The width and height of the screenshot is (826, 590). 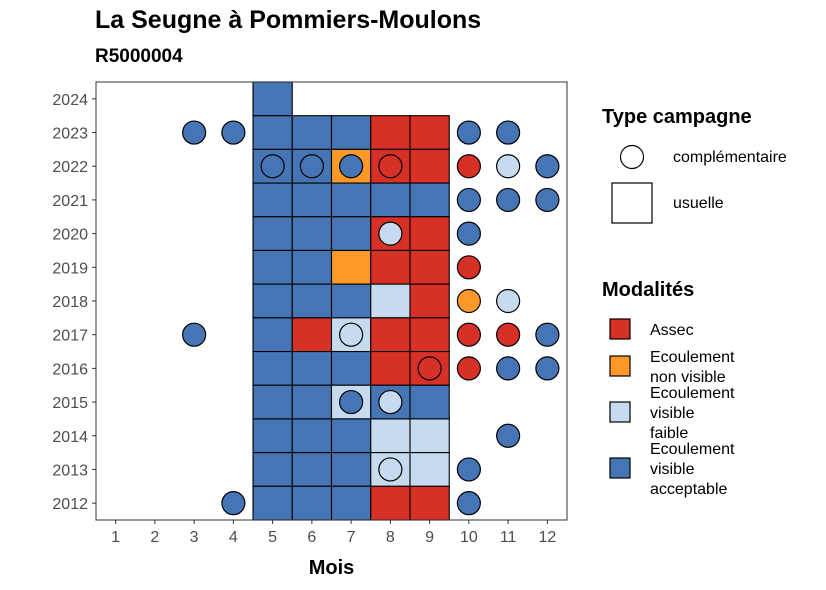 What do you see at coordinates (70, 504) in the screenshot?
I see `y-tick-label-2012: 2012` at bounding box center [70, 504].